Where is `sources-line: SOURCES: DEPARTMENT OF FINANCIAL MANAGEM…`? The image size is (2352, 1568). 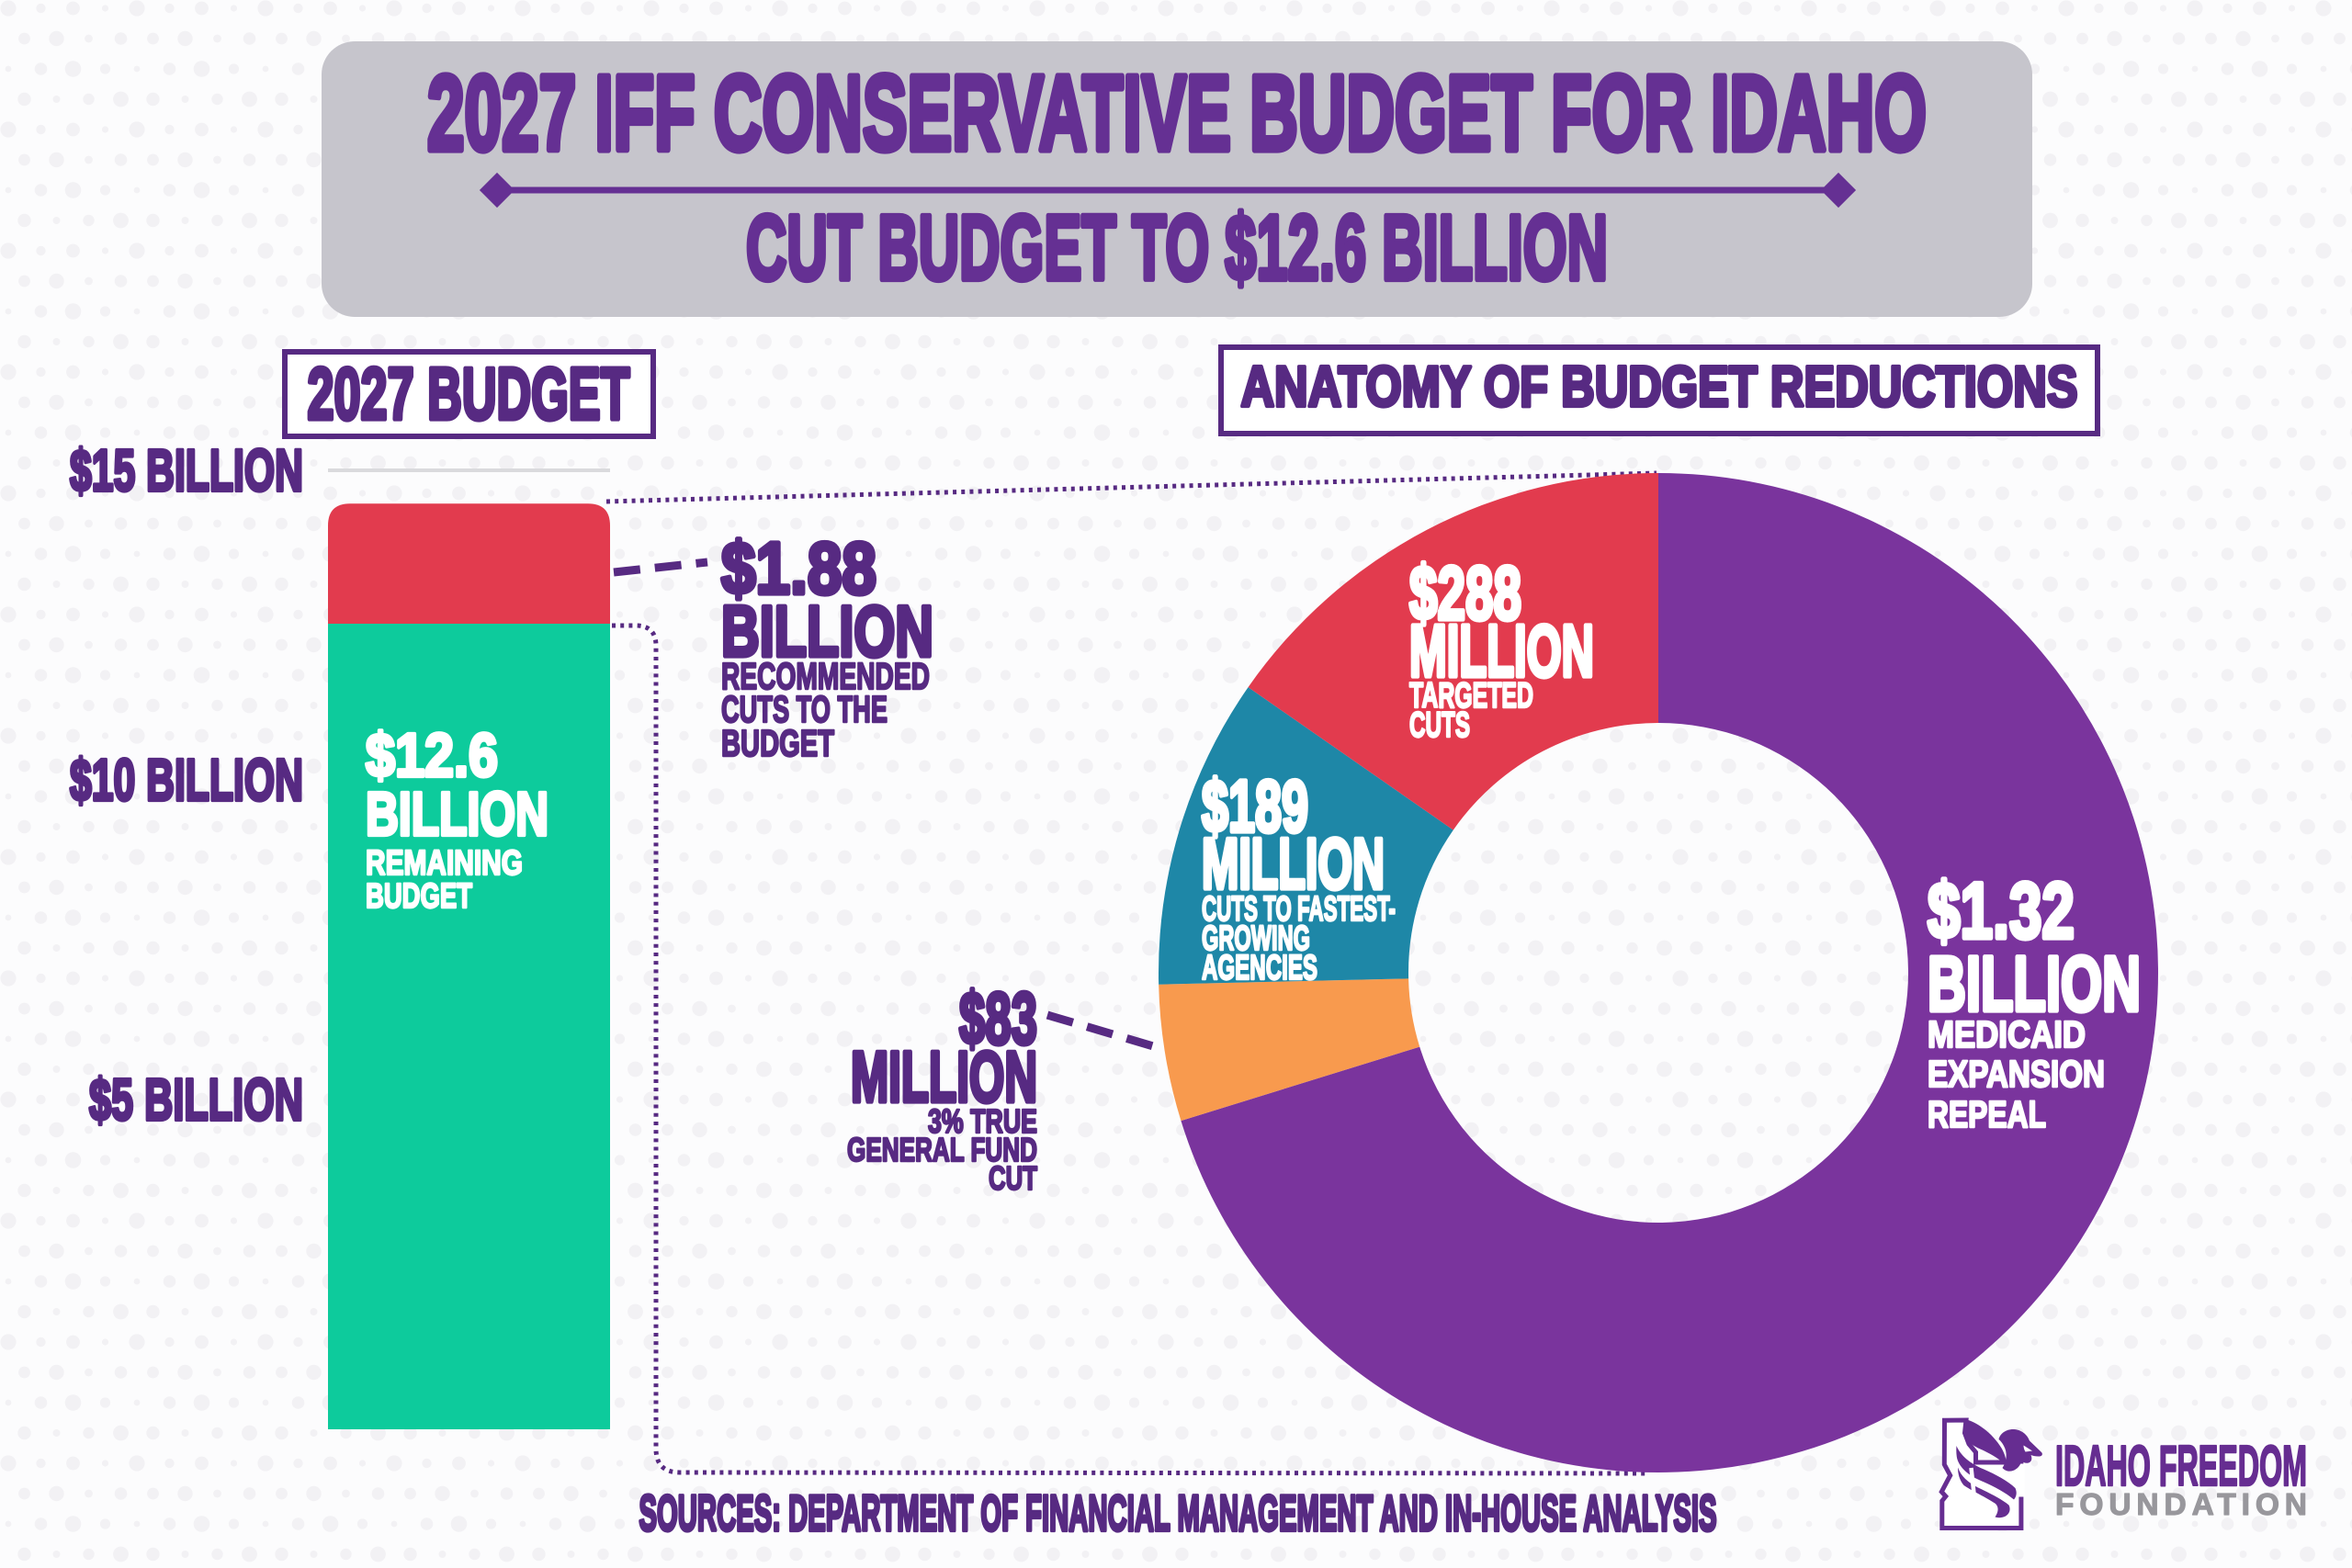 sources-line: SOURCES: DEPARTMENT OF FINANCIAL MANAGEM… is located at coordinates (1178, 1513).